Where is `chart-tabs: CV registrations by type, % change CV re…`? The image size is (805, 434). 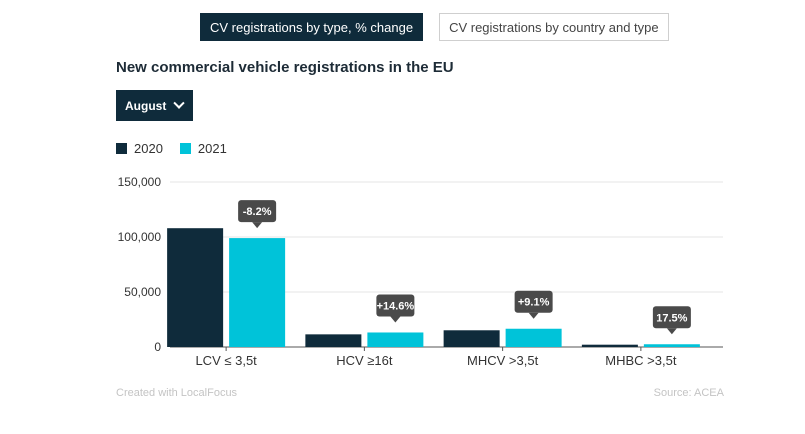
chart-tabs: CV registrations by type, % change CV re… is located at coordinates (434, 27).